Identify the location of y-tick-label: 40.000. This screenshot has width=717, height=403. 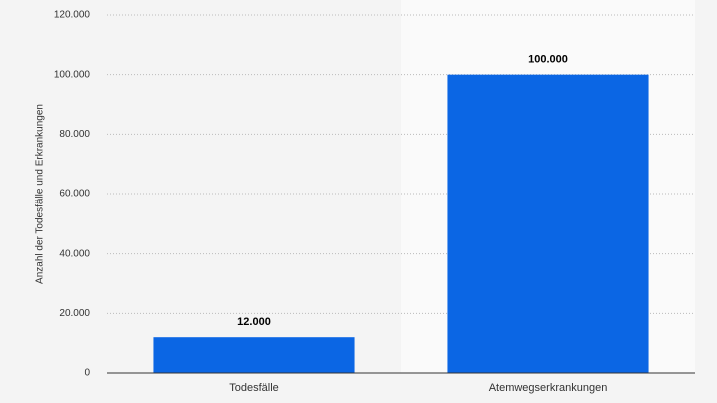
(74, 253).